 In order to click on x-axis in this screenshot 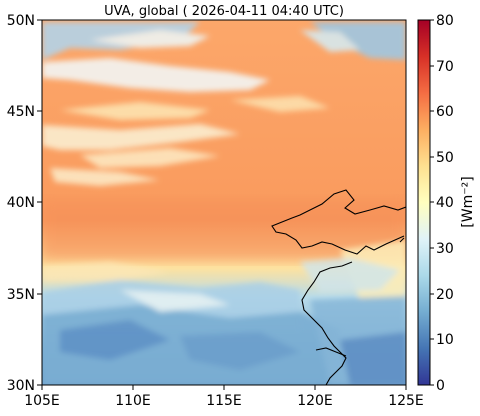, I will do `click(224, 387)`.